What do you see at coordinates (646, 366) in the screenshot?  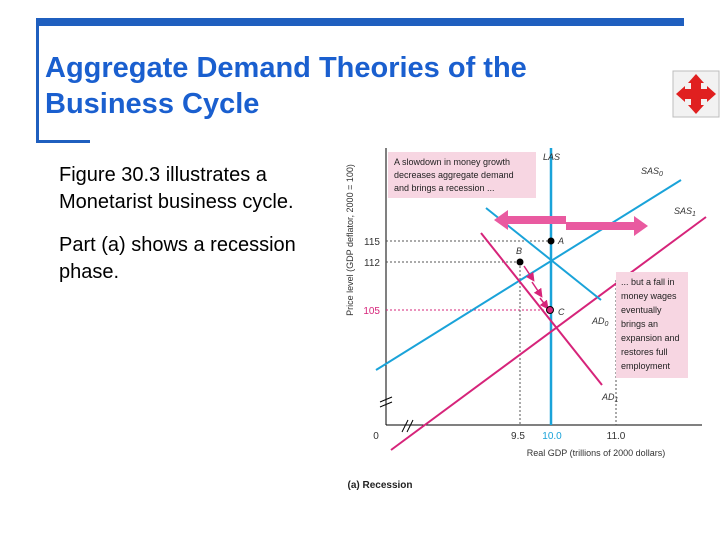 I see `annotation-line: employment` at bounding box center [646, 366].